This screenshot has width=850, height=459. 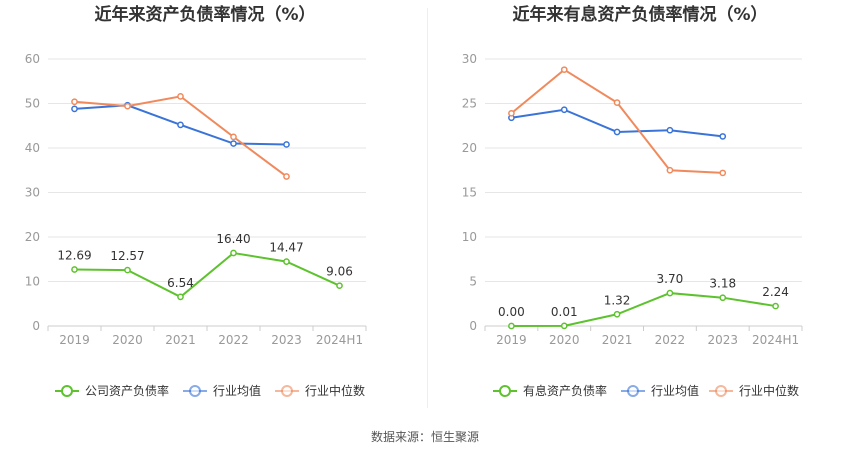 I want to click on source-note: 数据来源：恒生聚源, so click(x=424, y=437).